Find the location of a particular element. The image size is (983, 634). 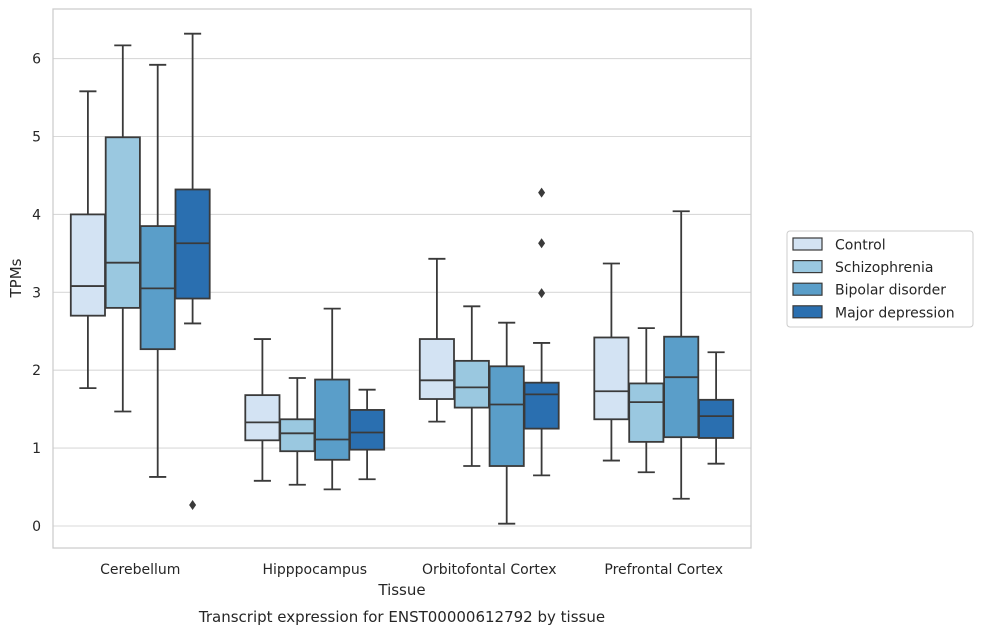

y-tick-label: 3 is located at coordinates (36, 293).